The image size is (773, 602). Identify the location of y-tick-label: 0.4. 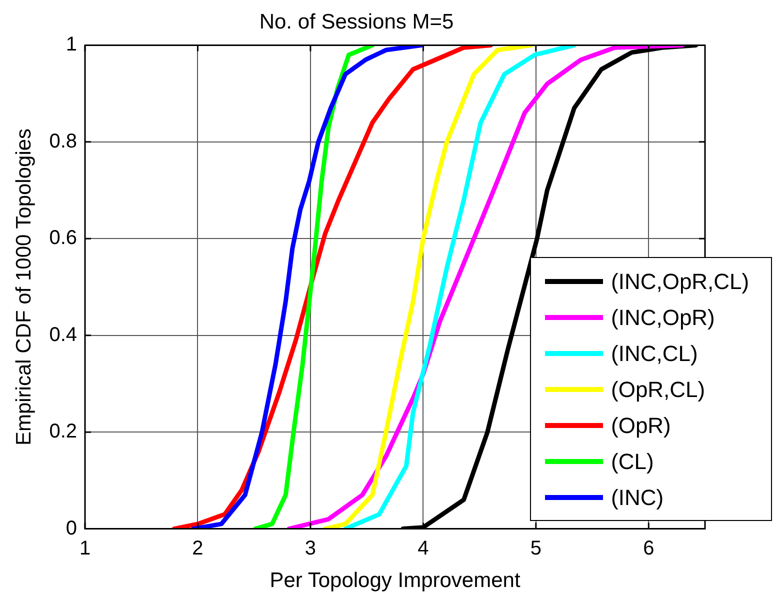
(63, 335).